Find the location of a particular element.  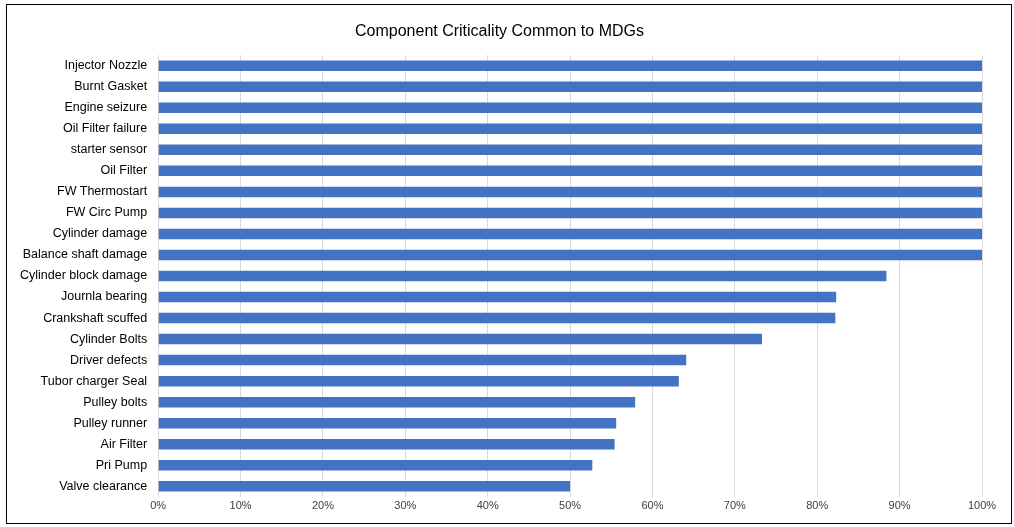

x-tick-label: 100% is located at coordinates (982, 505).